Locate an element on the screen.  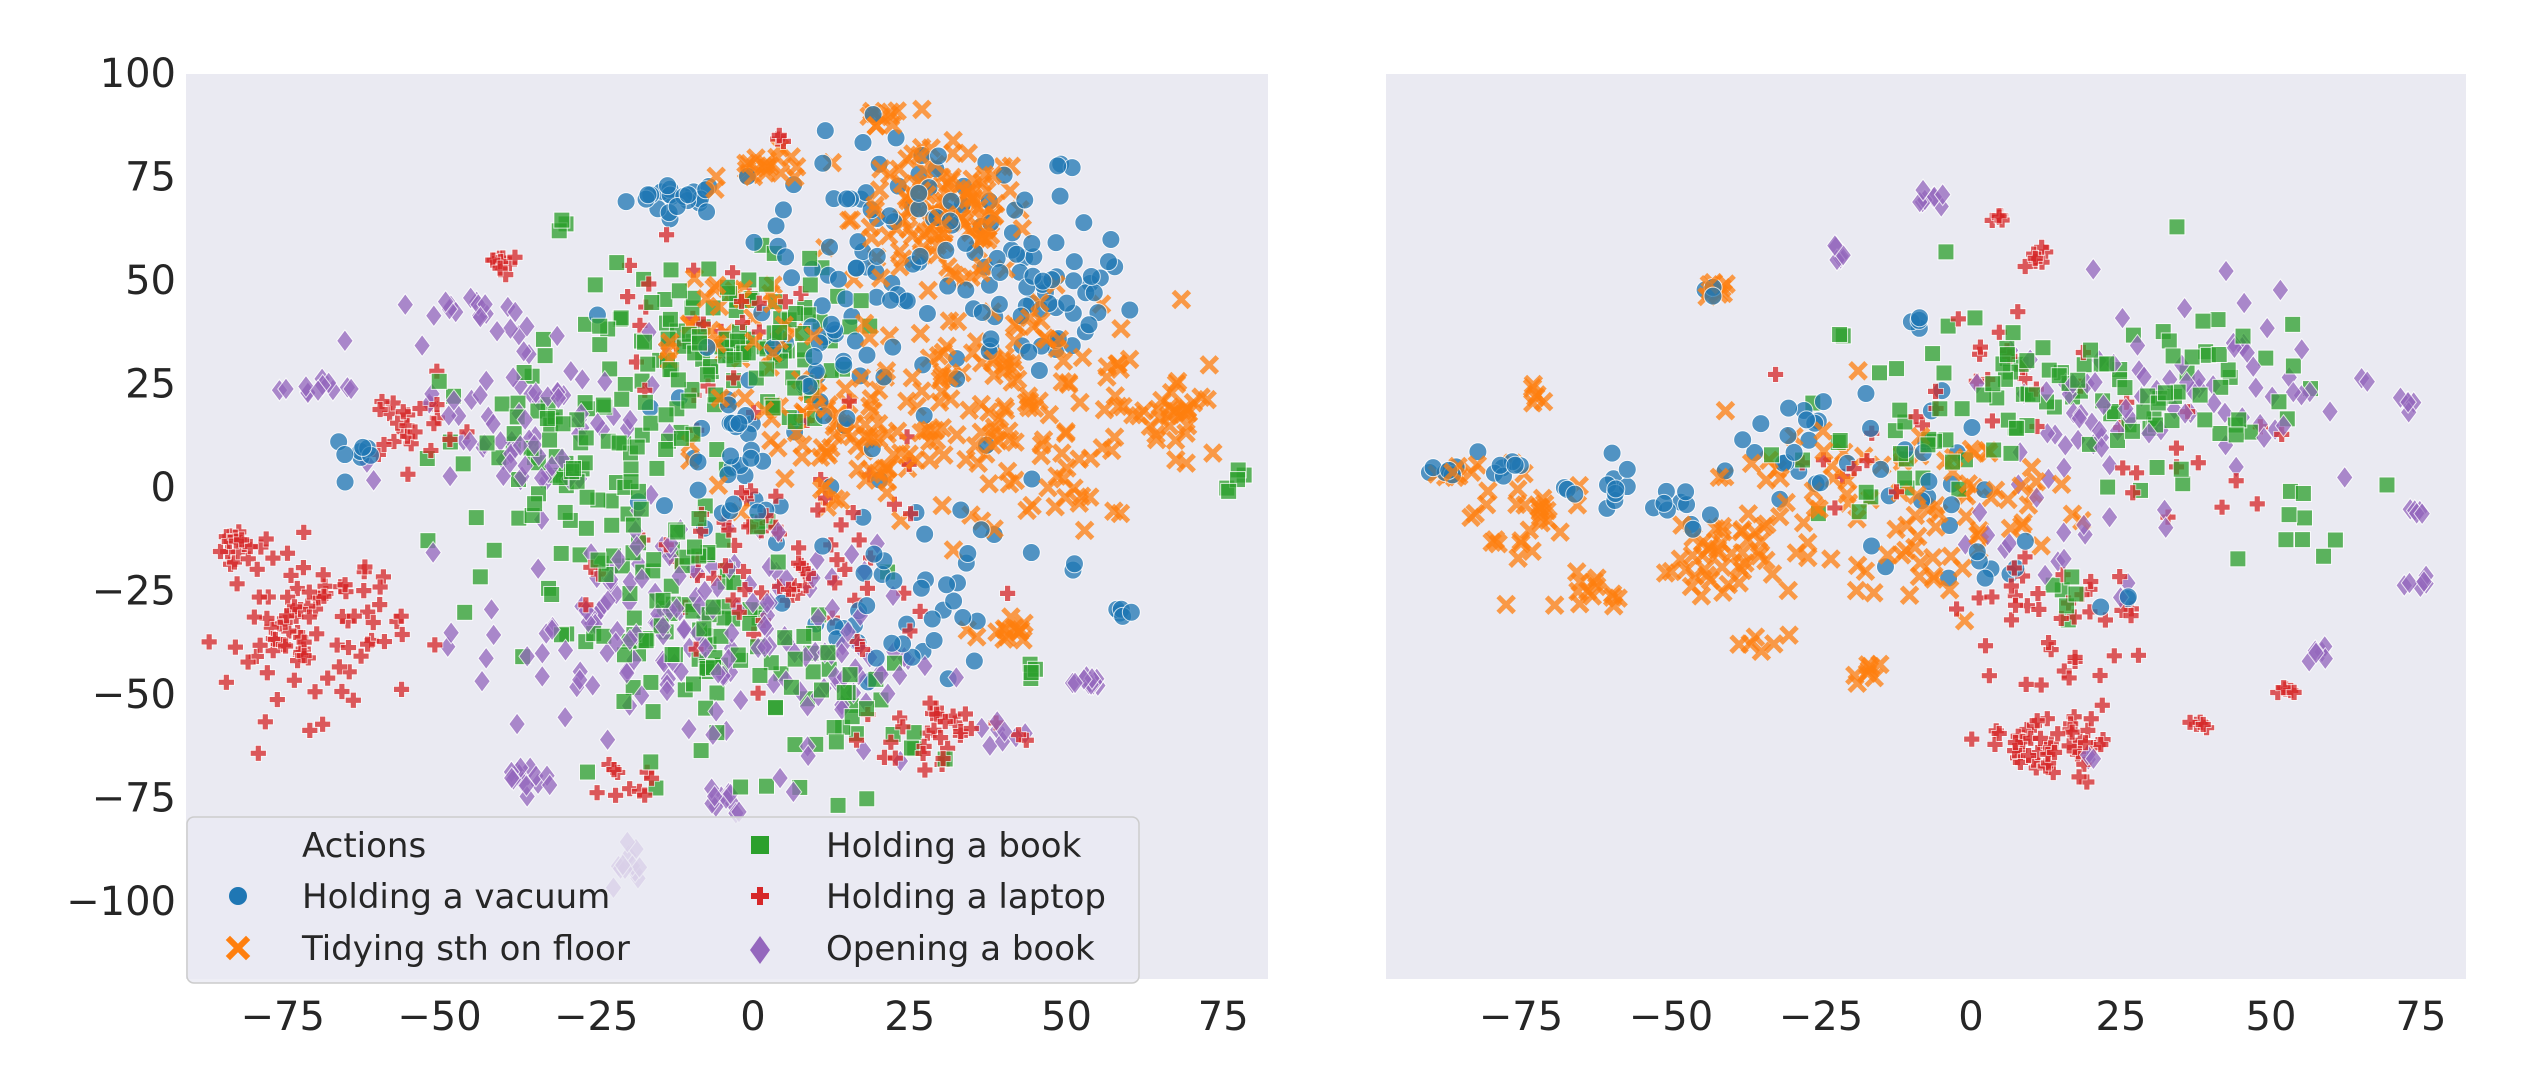
right-x-tick-labels: −75 −50 −25 0 25 50 75 is located at coordinates (1963, 1017).